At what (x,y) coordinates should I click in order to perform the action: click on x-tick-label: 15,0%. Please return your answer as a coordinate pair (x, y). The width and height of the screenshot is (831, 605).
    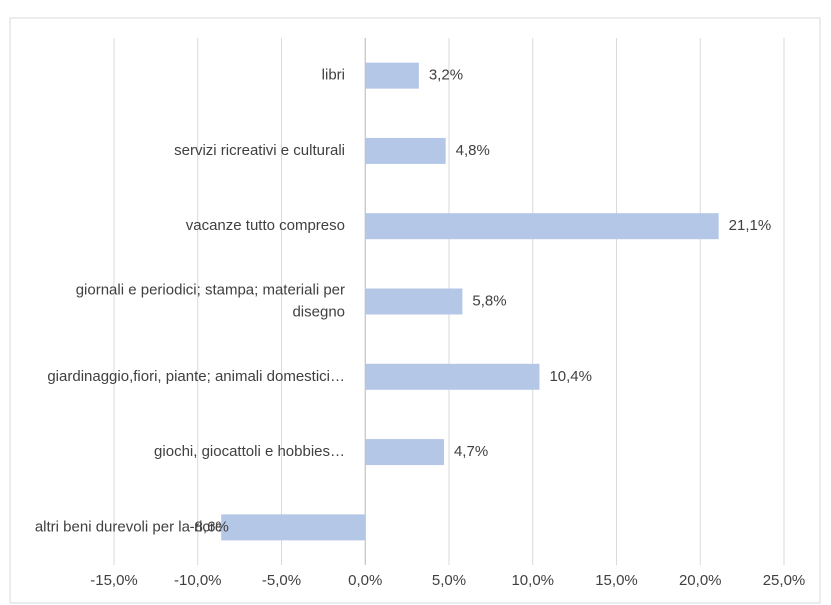
    Looking at the image, I should click on (616, 580).